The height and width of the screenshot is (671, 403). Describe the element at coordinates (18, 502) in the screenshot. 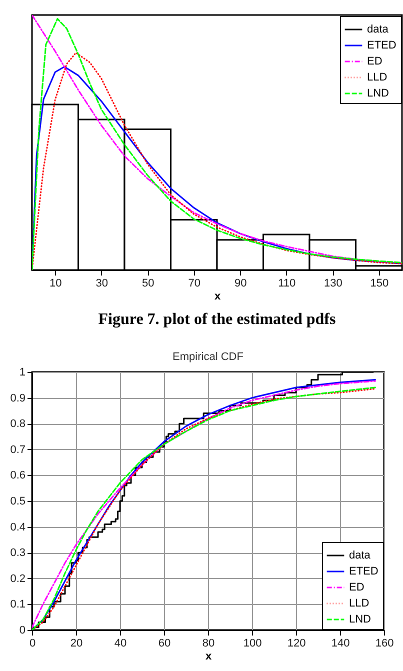

I see `y-tick-label: 0.5` at that location.